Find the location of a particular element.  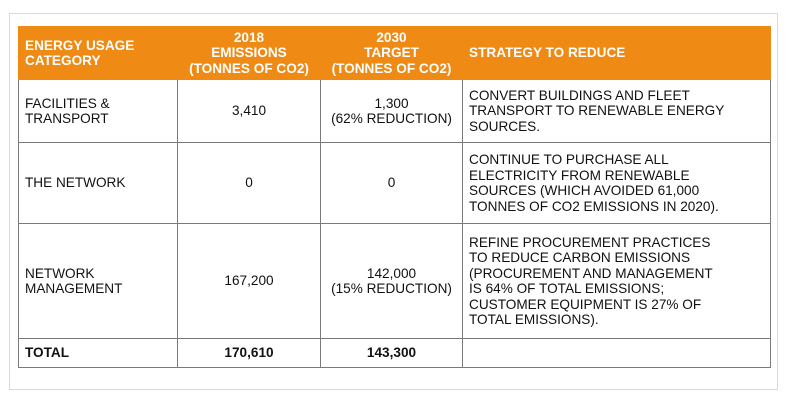

cell-emissions-2018: 3,410 is located at coordinates (249, 111).